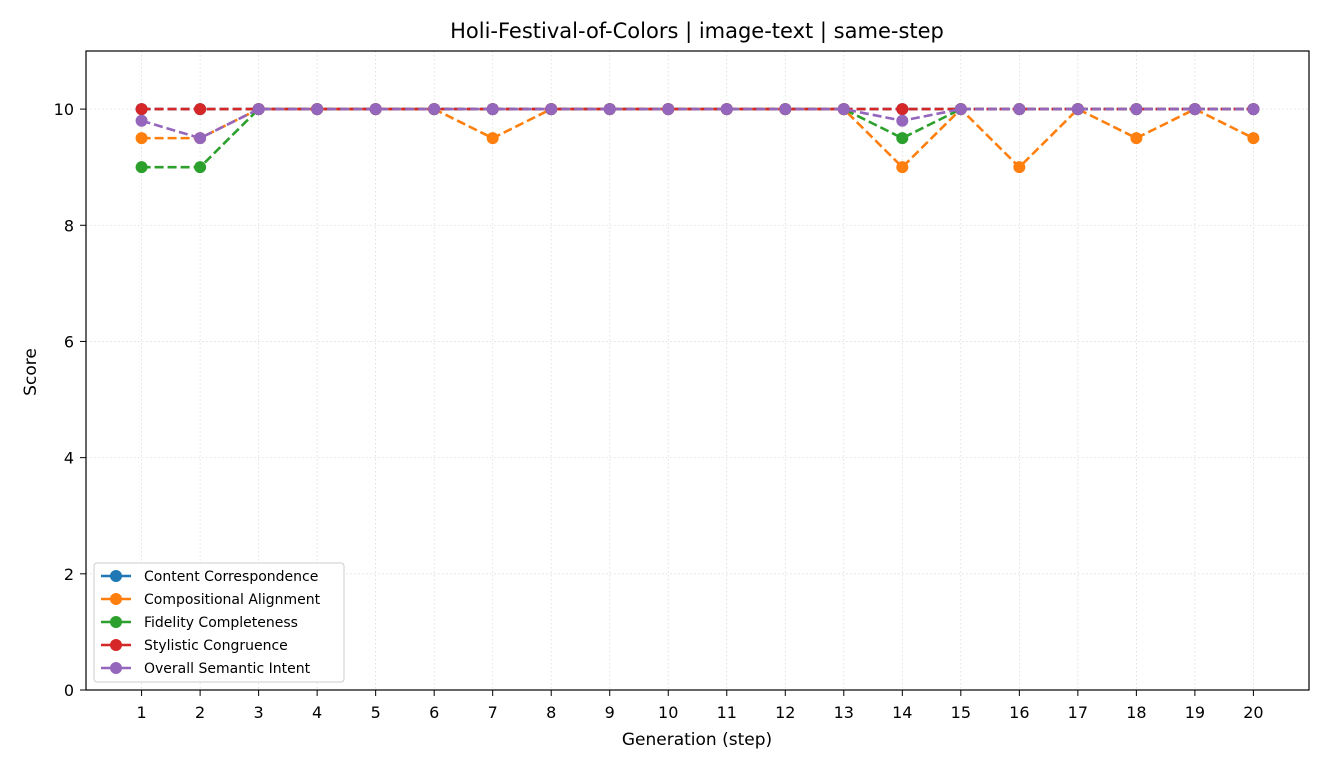 Image resolution: width=1330 pixels, height=770 pixels. I want to click on x-tick-label: 15, so click(961, 712).